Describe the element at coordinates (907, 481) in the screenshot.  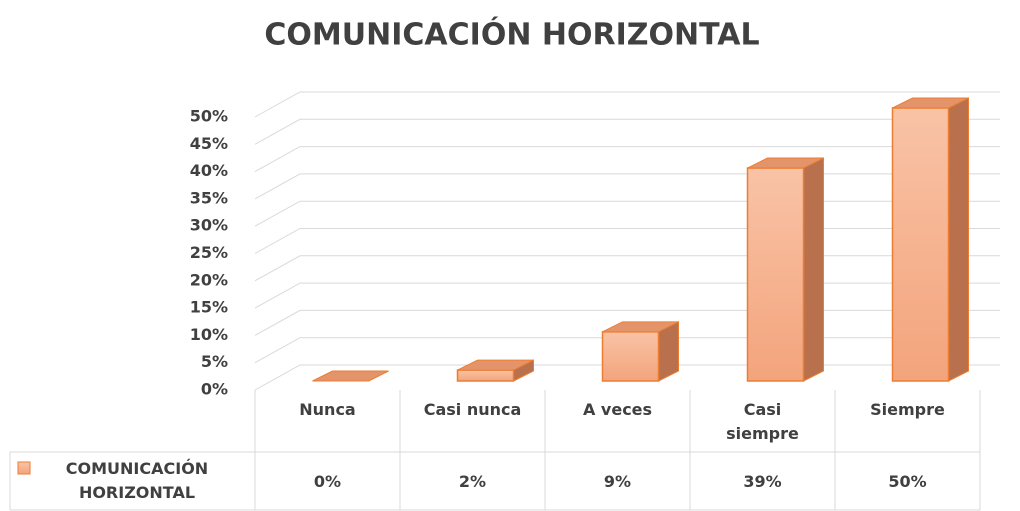
I see `value-label: 50%` at that location.